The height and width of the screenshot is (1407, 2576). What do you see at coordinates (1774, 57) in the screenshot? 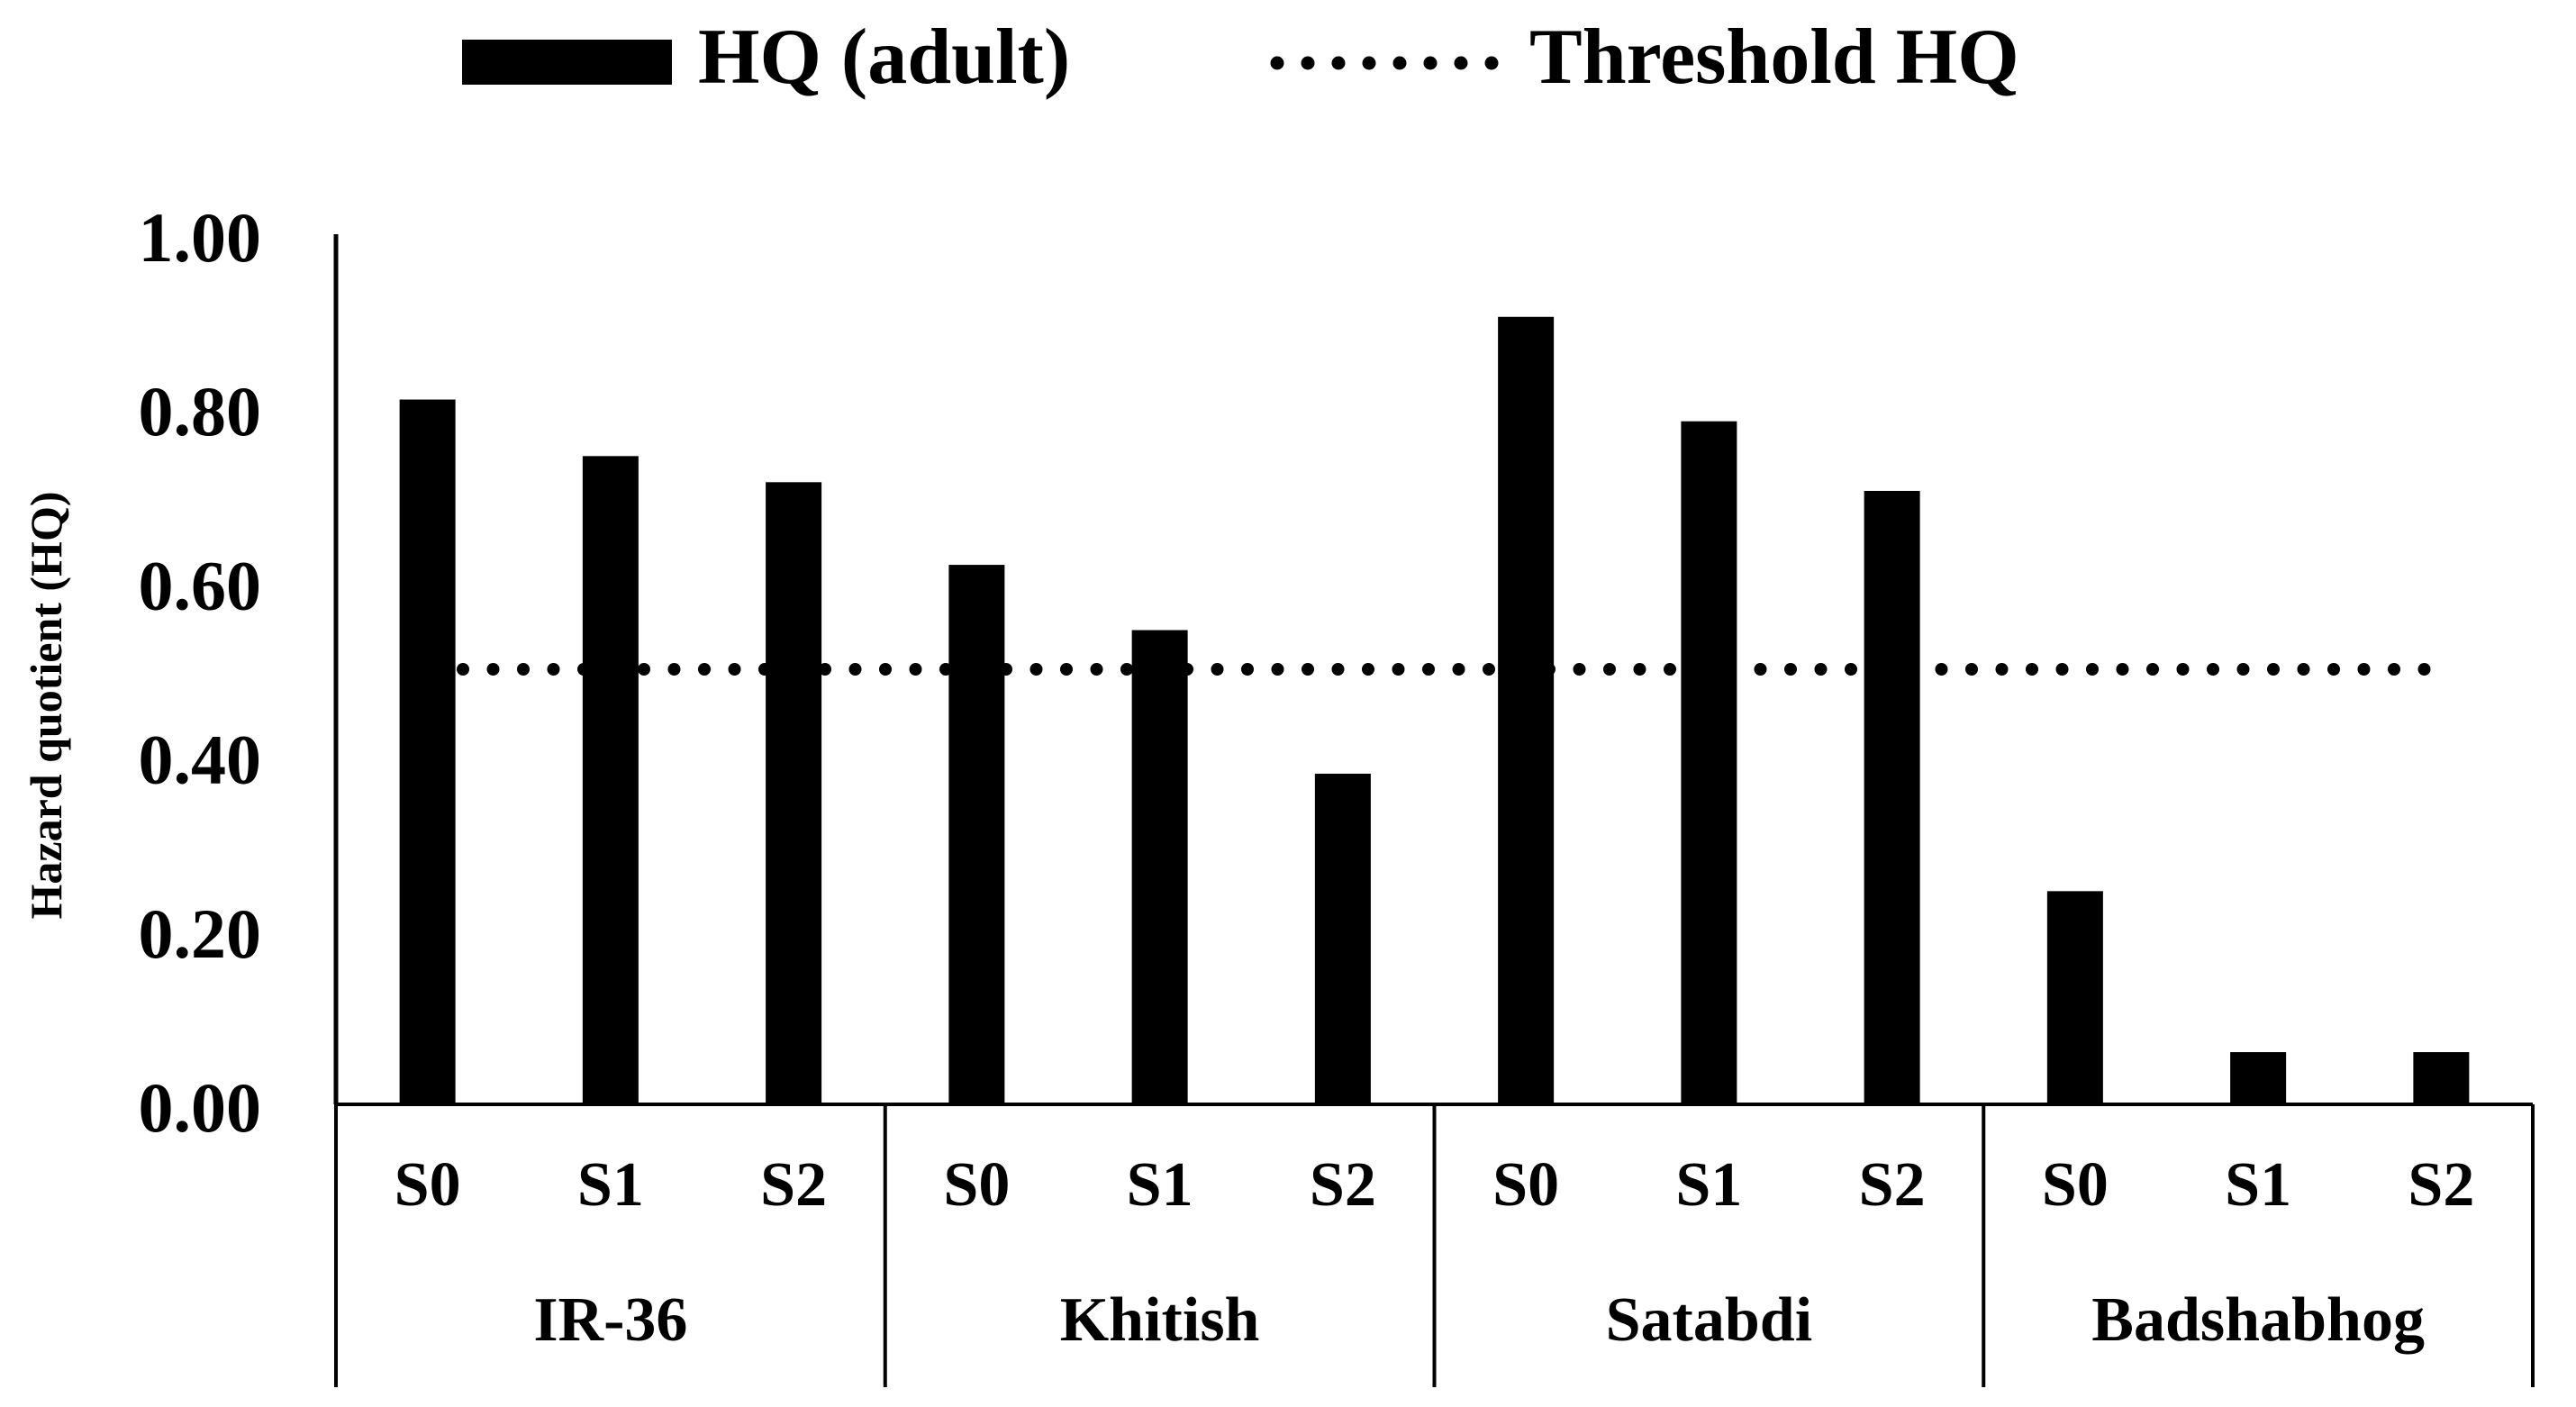
I see `legend-label-threshold: Threshold HQ` at bounding box center [1774, 57].